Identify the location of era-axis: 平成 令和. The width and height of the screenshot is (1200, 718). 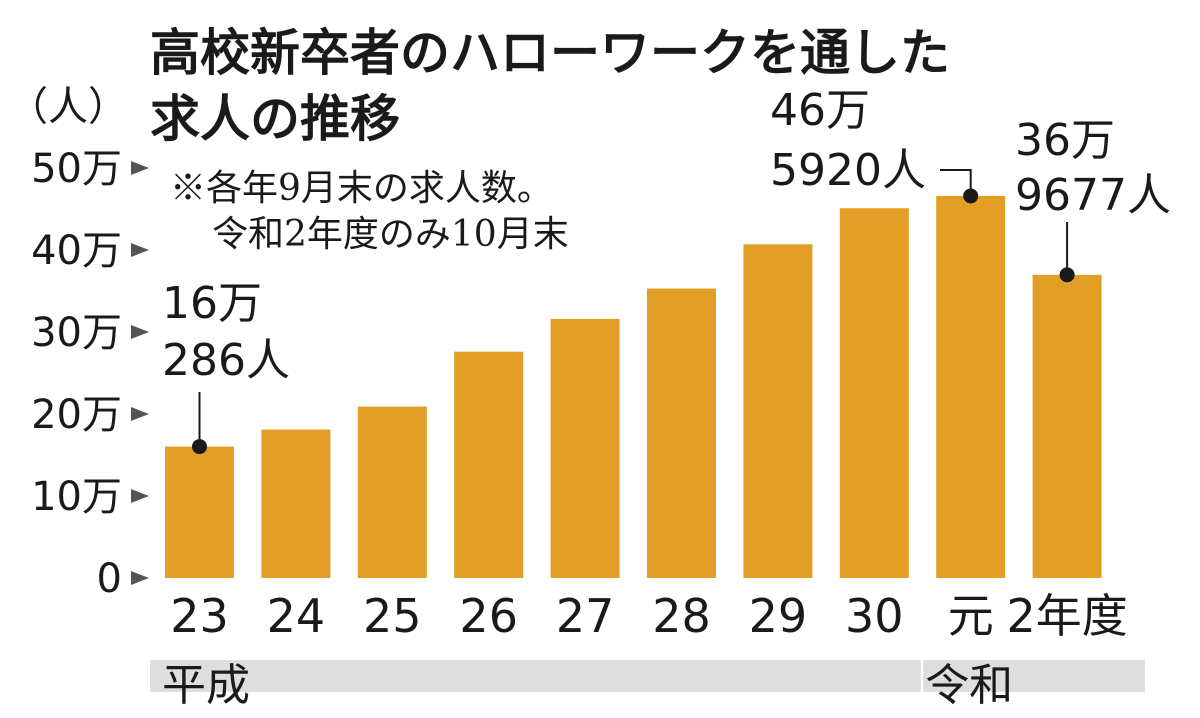
(647, 685).